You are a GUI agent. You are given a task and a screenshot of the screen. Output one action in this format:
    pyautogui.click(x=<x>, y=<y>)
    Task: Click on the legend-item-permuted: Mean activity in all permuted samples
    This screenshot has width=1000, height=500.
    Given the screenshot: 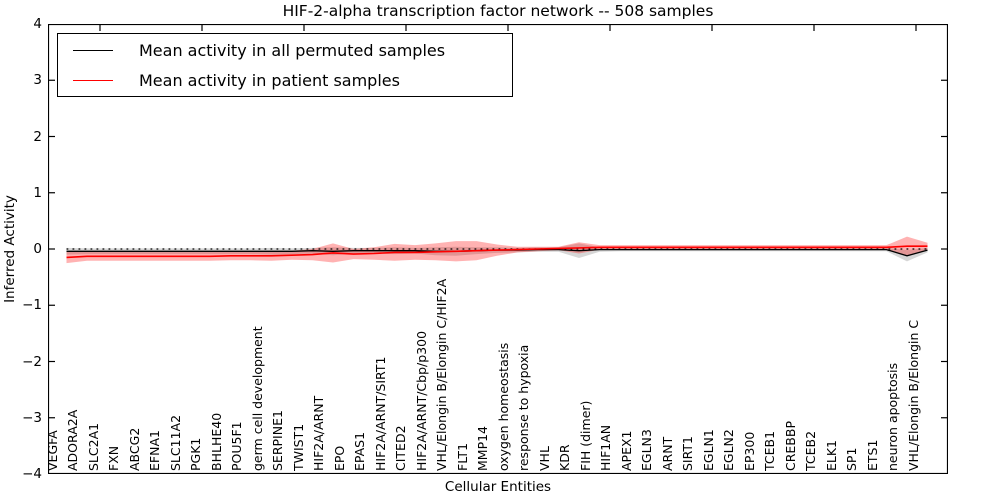 What is the action you would take?
    pyautogui.click(x=285, y=50)
    